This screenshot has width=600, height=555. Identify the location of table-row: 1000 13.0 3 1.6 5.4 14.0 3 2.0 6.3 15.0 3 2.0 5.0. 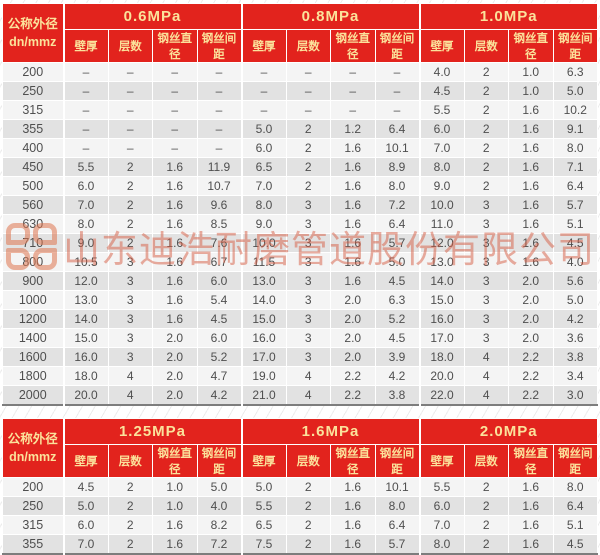
(300, 300).